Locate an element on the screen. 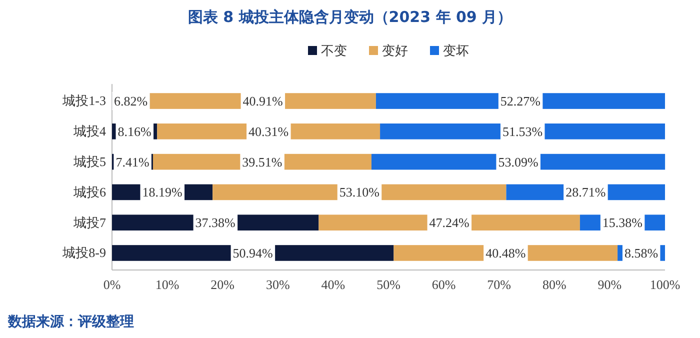  legend-label: 不变 is located at coordinates (334, 50).